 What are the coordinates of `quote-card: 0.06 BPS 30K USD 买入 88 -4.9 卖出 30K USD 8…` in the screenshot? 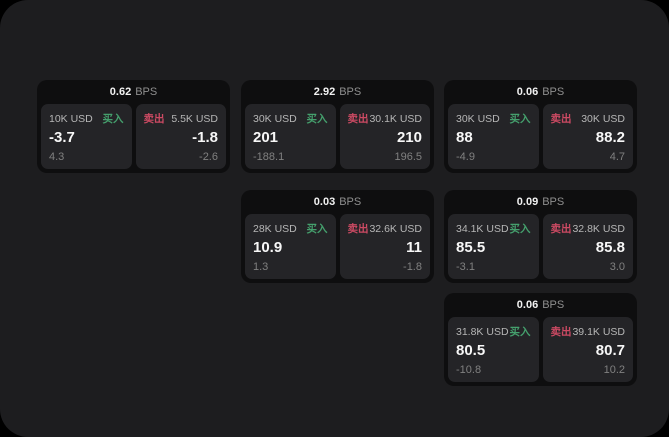 It's located at (540, 126).